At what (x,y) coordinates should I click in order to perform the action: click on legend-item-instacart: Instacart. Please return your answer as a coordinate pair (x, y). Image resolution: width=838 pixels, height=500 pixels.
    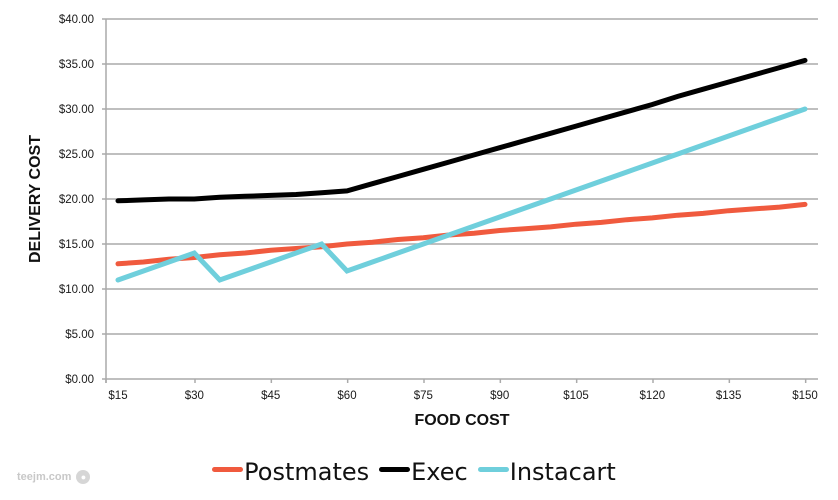
    Looking at the image, I should click on (546, 472).